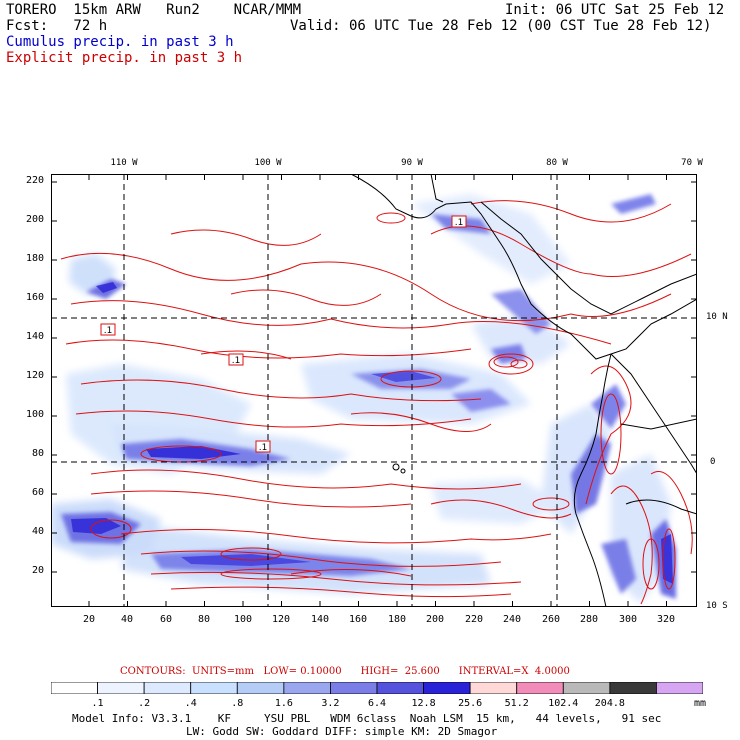 This screenshot has width=740, height=740. I want to click on colorbar-label: 25.6, so click(470, 703).